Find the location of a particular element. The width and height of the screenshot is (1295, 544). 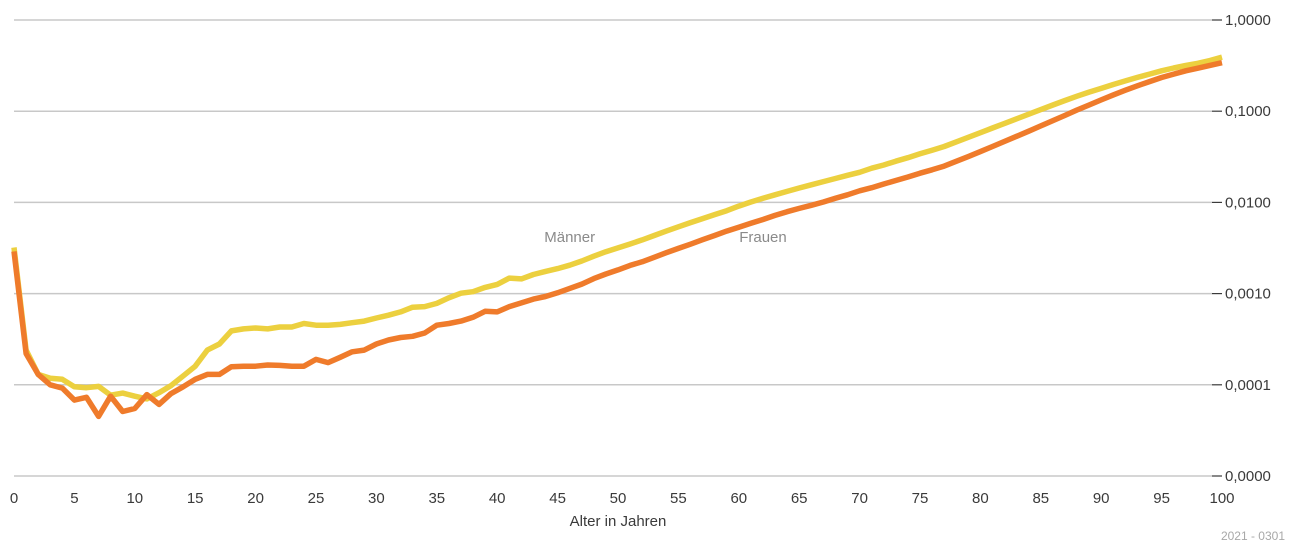

chart-code: 2021 - 0301 is located at coordinates (1253, 536).